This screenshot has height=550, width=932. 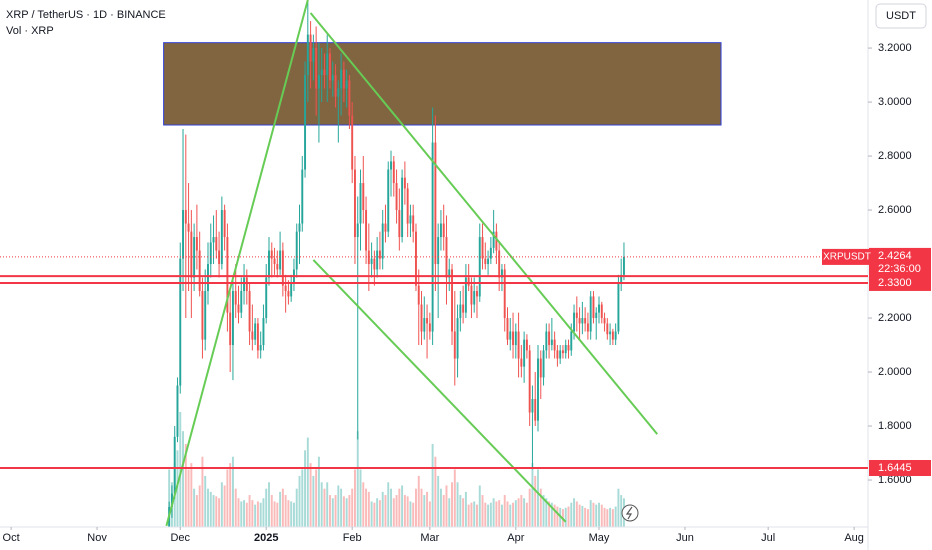 What do you see at coordinates (895, 468) in the screenshot?
I see `level-label: 1.6445` at bounding box center [895, 468].